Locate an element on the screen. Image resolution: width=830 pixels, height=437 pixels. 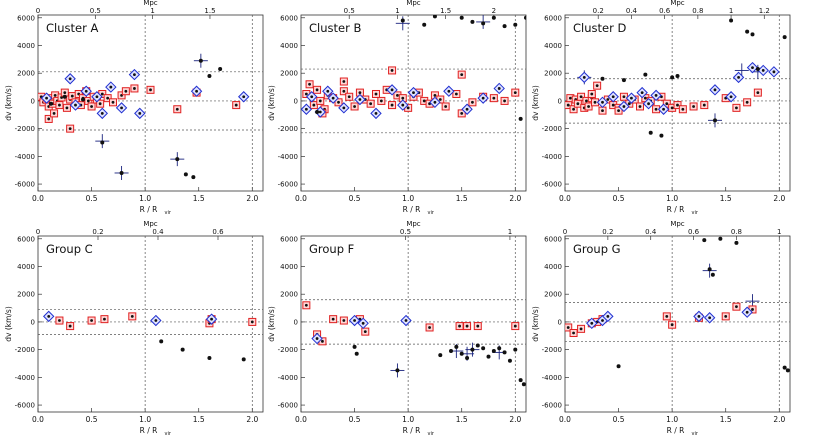
top-tick-label: 0.5 is located at coordinates (349, 11).